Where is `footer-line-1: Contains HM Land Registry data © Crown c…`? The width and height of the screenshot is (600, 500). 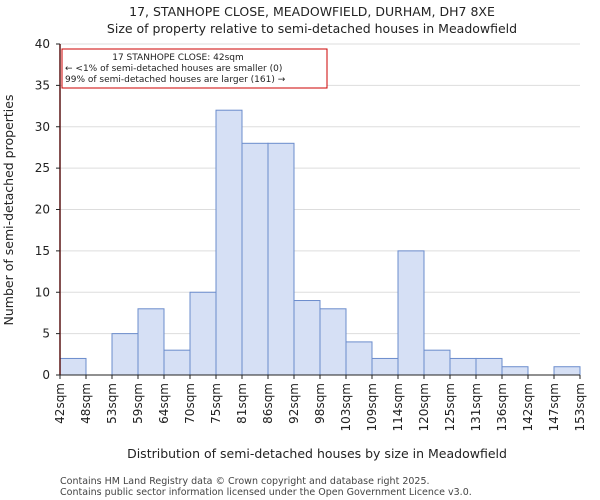 footer-line-1: Contains HM Land Registry data © Crown c… is located at coordinates (245, 481).